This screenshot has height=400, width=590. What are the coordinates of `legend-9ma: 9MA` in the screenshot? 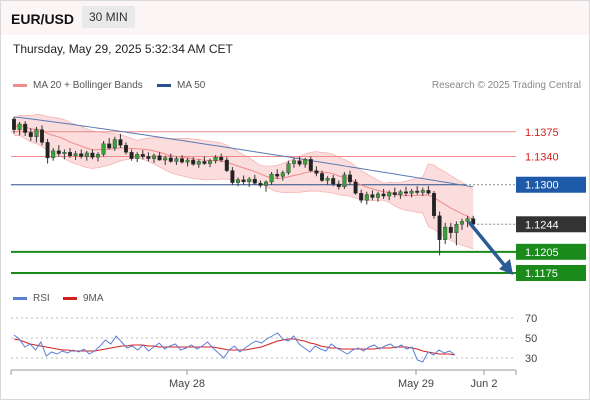 It's located at (83, 298).